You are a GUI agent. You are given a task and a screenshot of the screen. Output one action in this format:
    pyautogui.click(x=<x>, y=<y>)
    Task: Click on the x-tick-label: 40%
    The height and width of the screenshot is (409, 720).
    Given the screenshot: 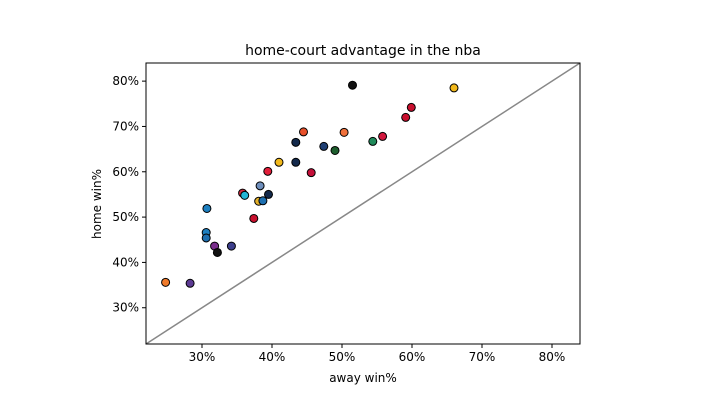 What is the action you would take?
    pyautogui.click(x=272, y=357)
    